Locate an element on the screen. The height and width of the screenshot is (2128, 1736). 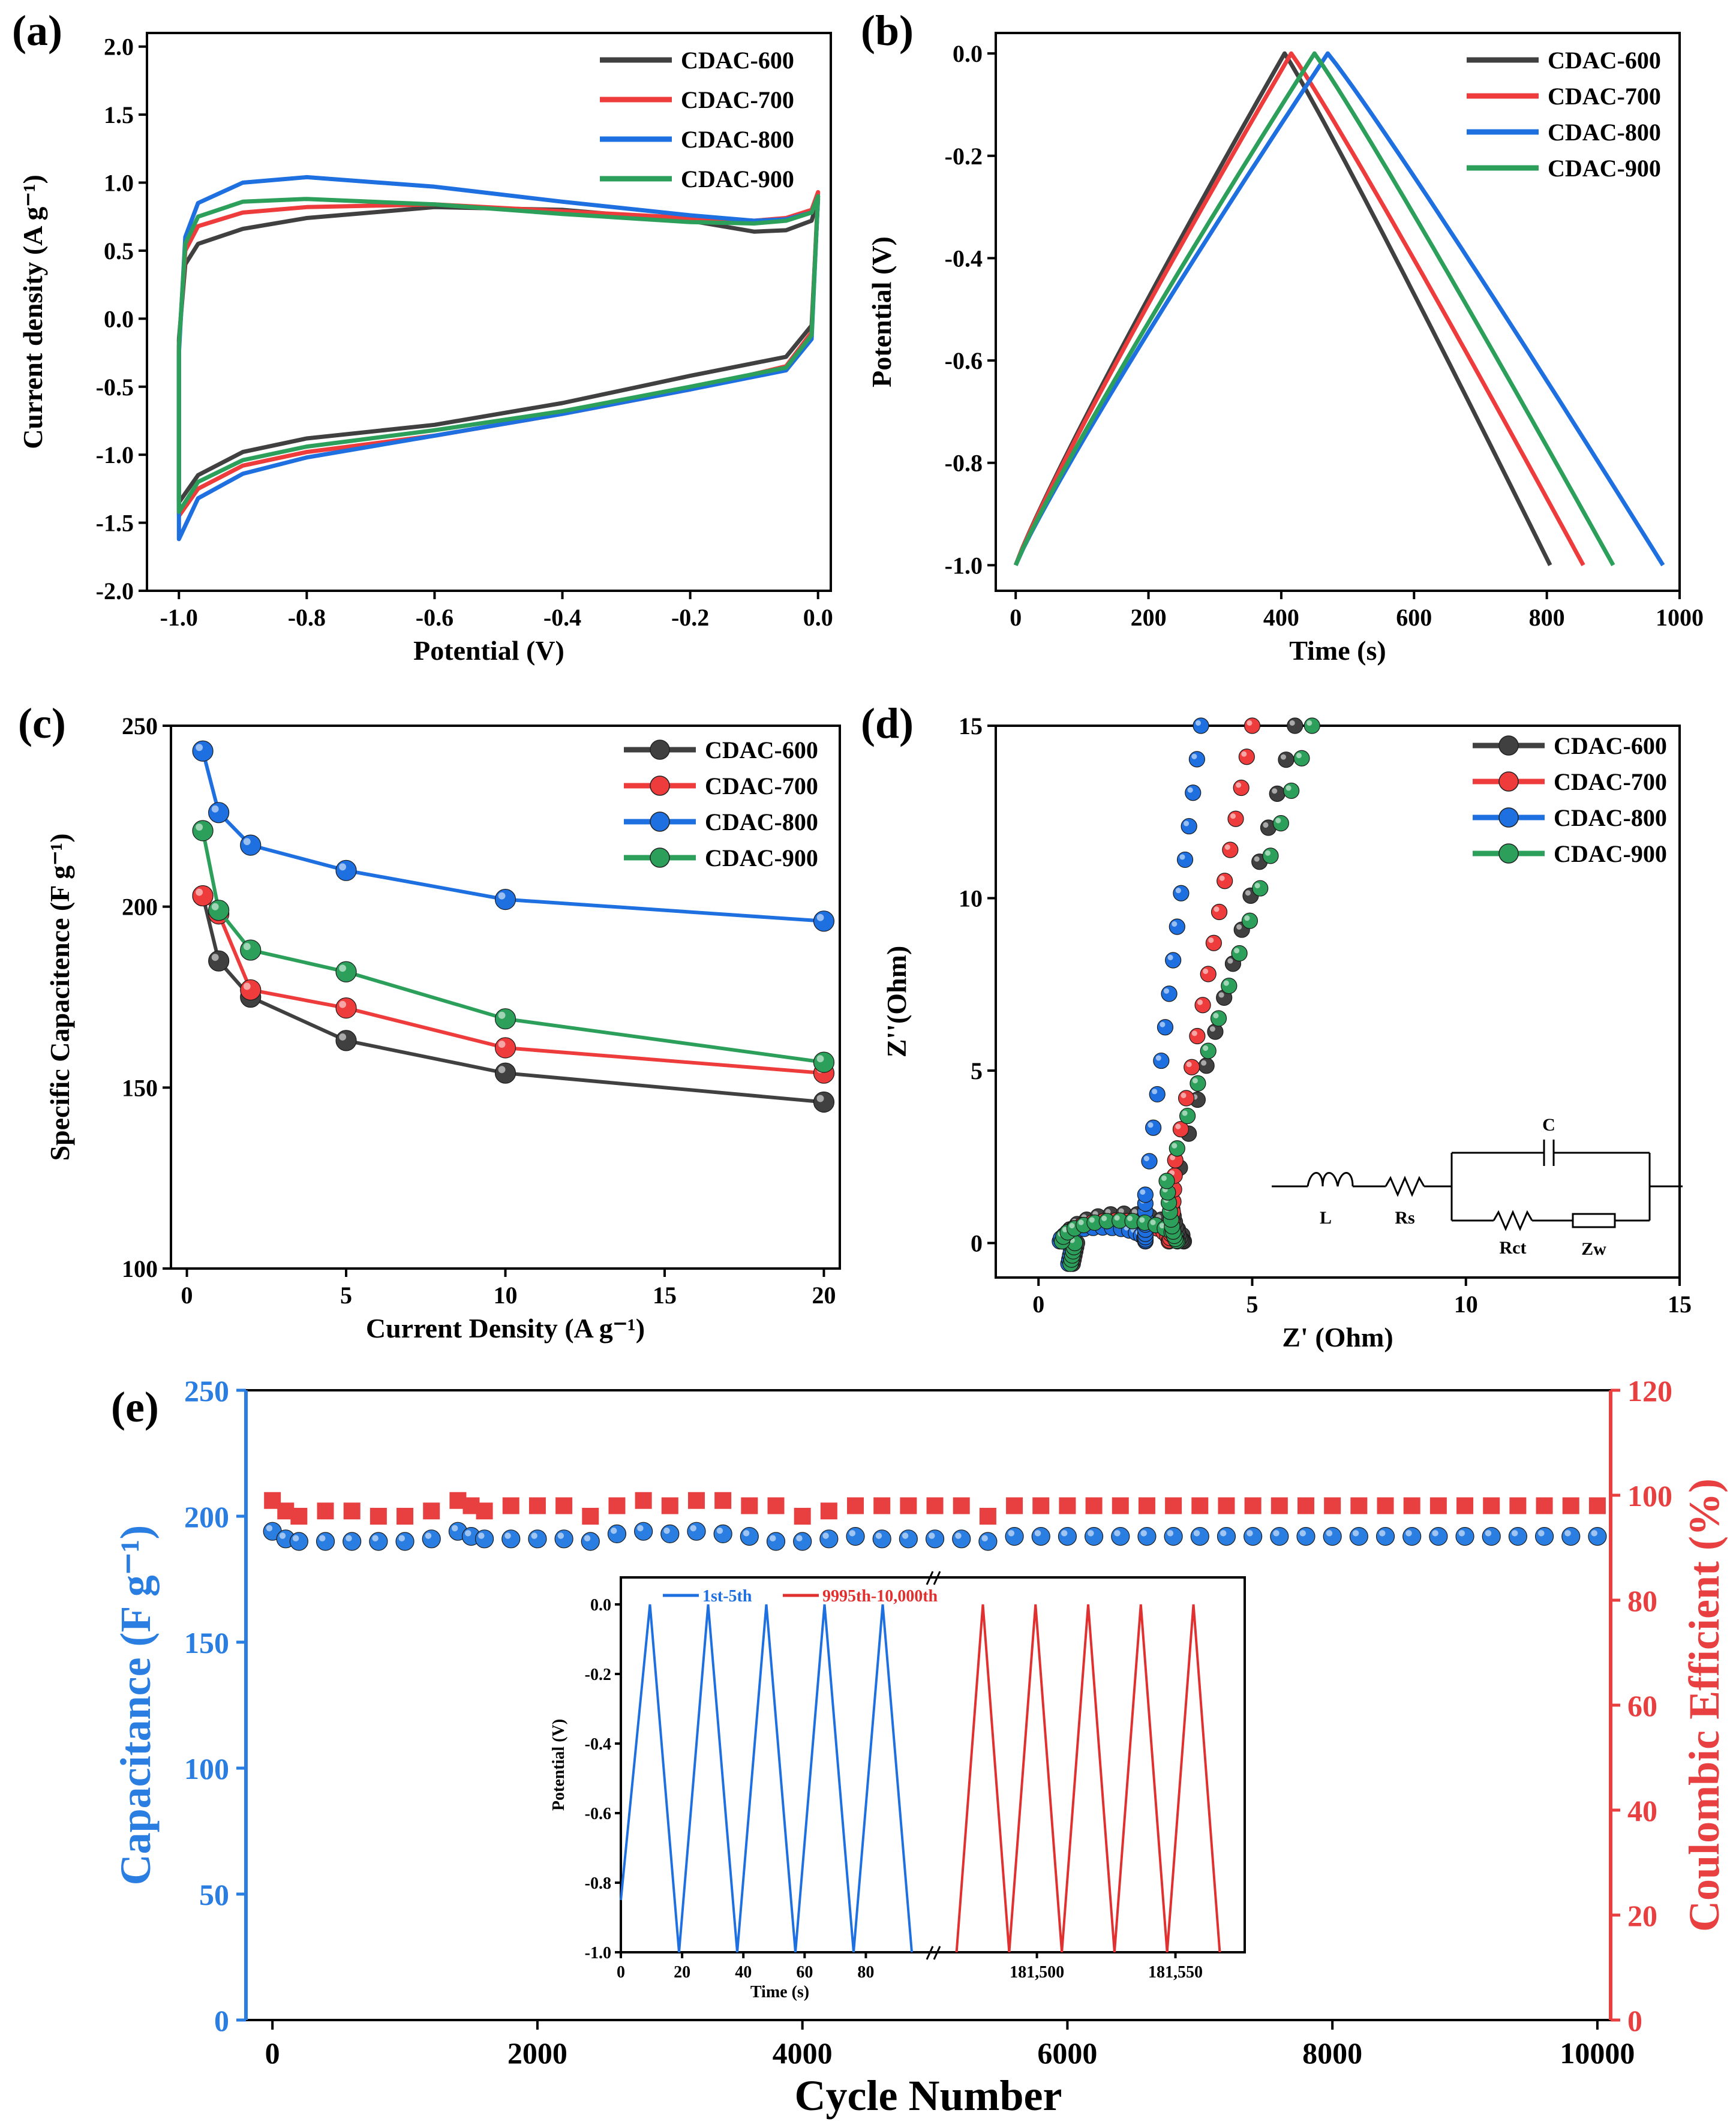
y-tick-label: -0.2 is located at coordinates (964, 156).